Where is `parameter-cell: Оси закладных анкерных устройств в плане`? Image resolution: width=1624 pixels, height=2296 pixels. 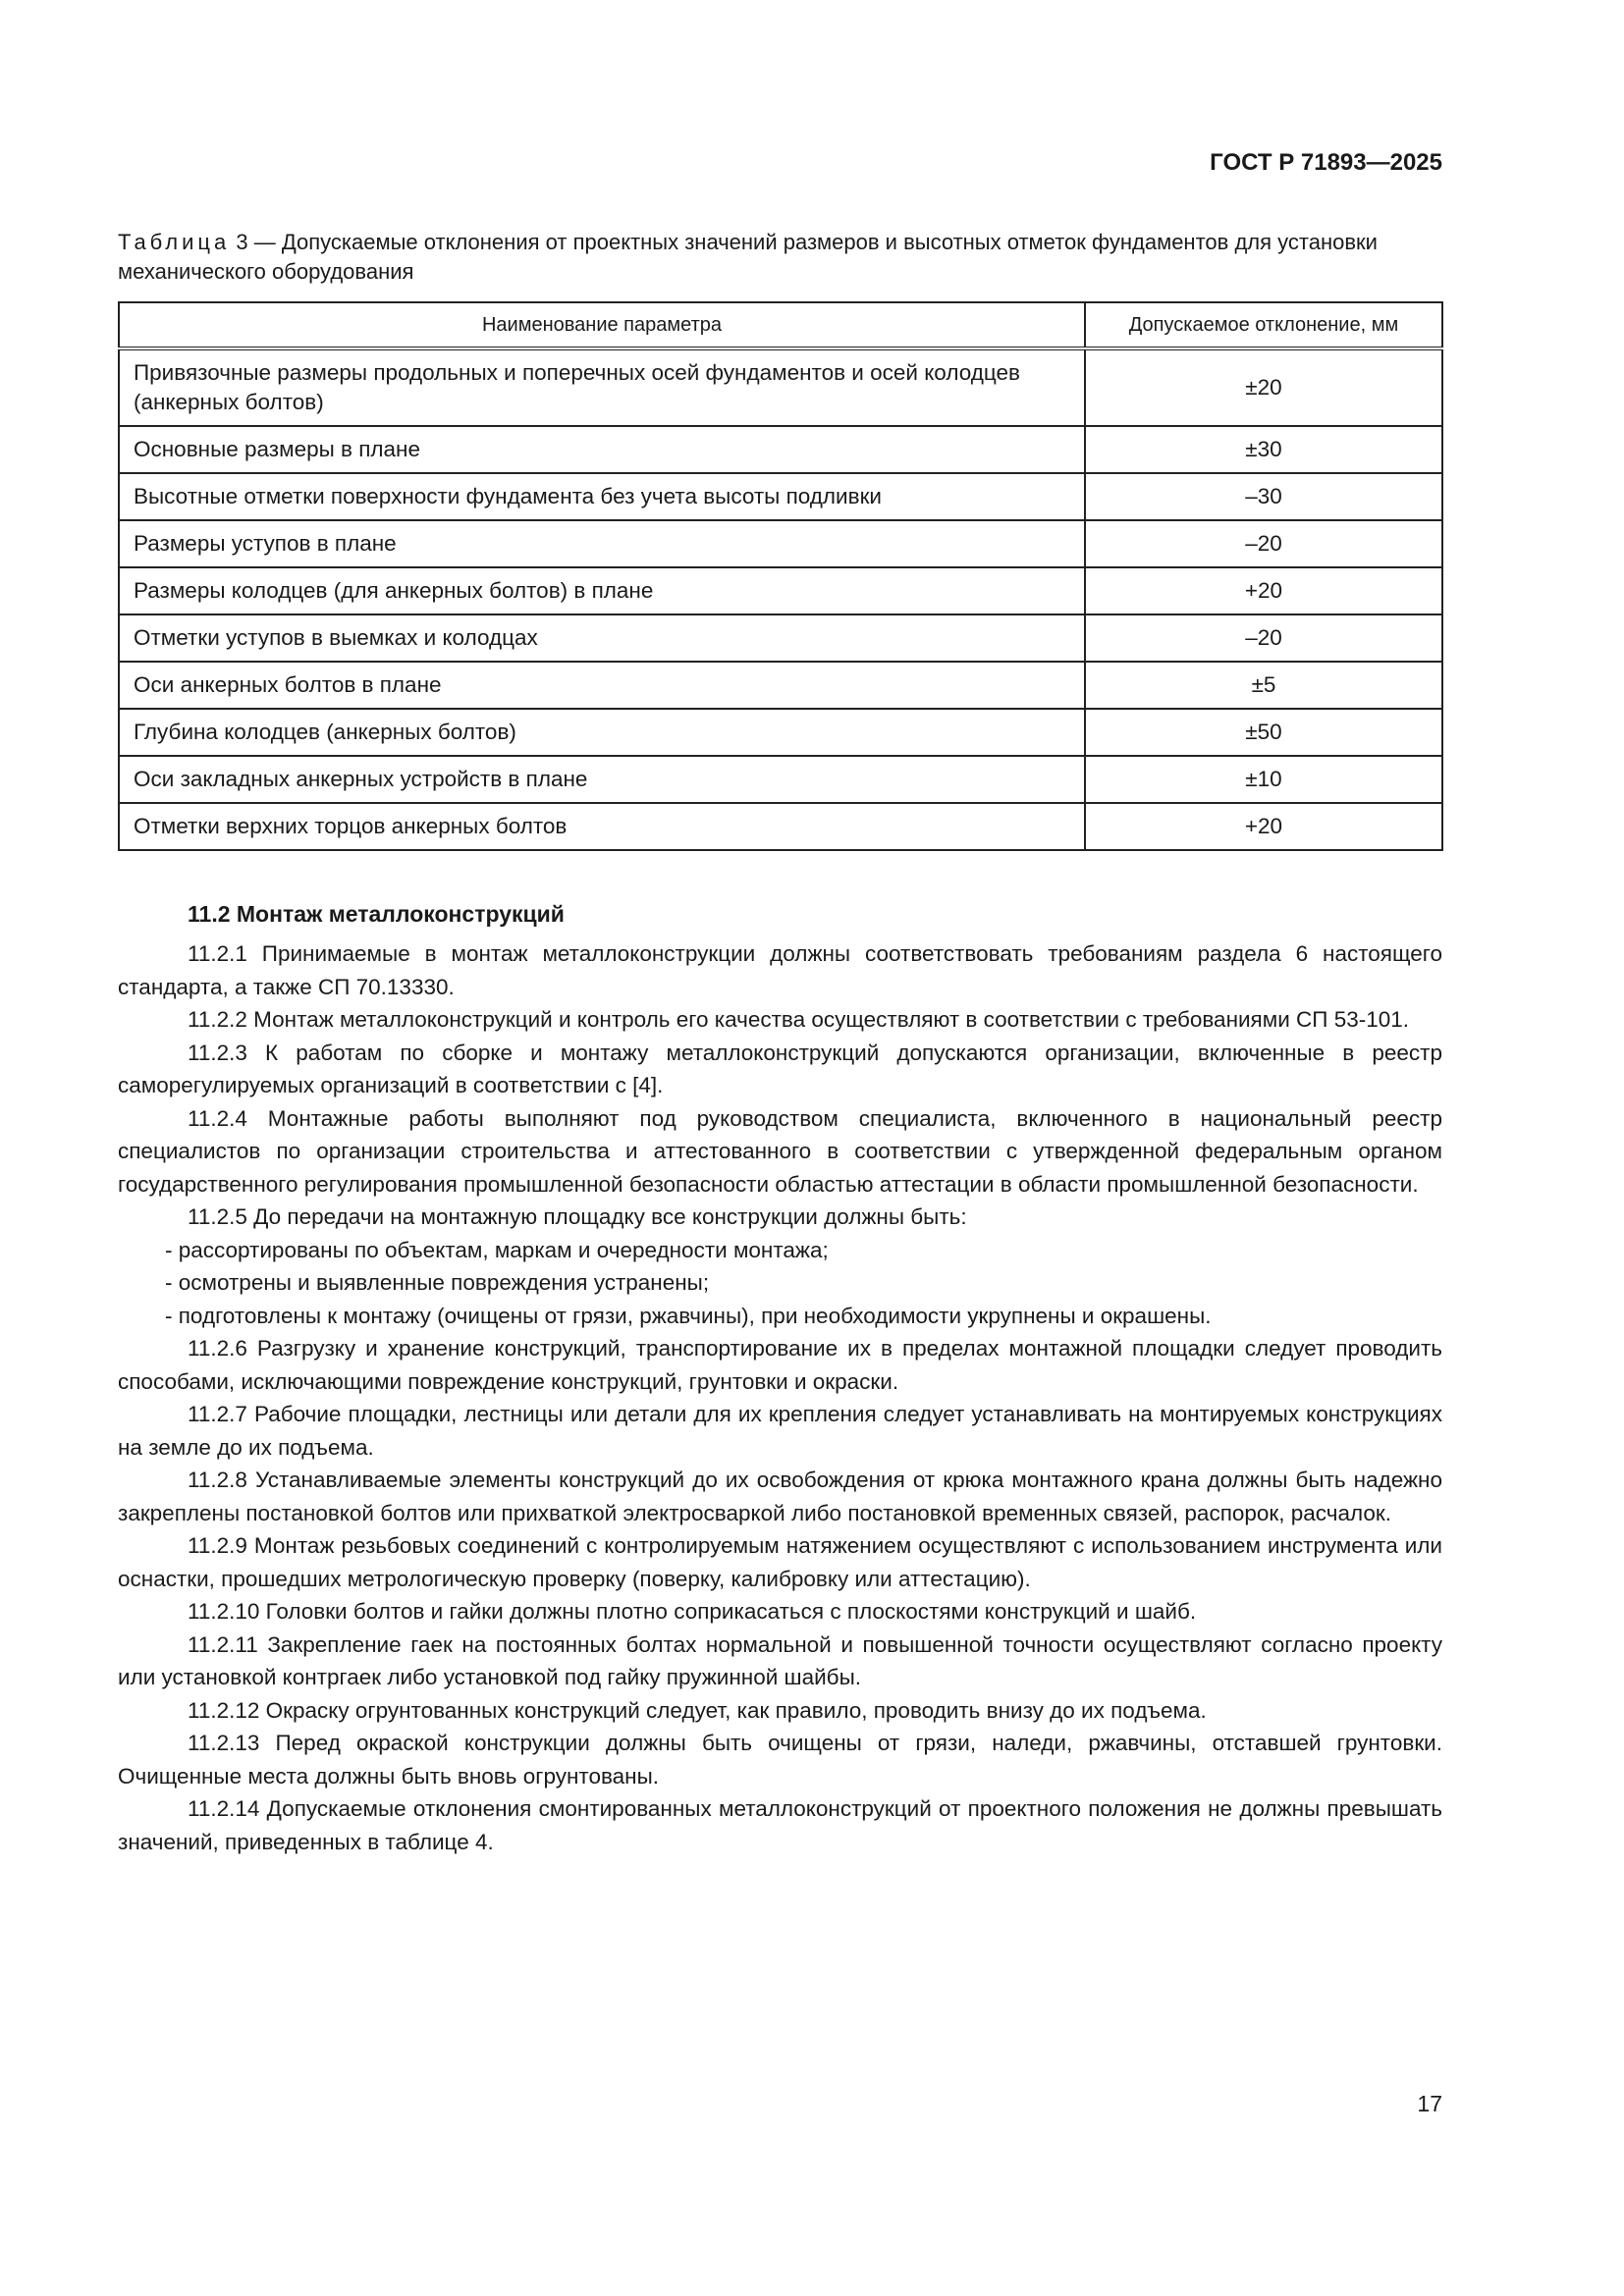 parameter-cell: Оси закладных анкерных устройств в плане is located at coordinates (602, 779).